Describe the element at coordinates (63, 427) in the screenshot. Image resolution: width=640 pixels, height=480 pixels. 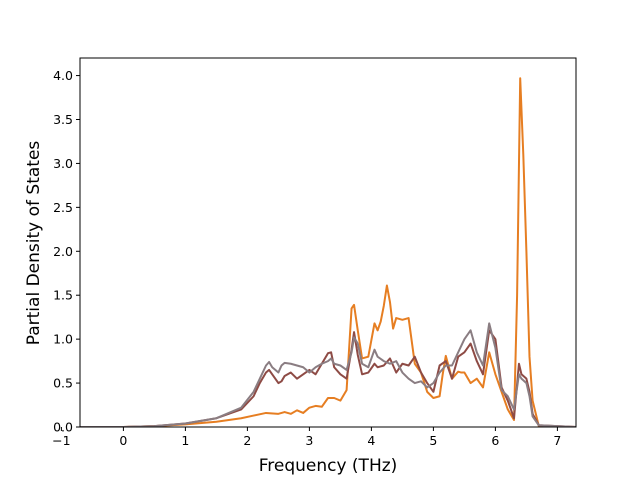
I see `y-tick-label: 0.0` at that location.